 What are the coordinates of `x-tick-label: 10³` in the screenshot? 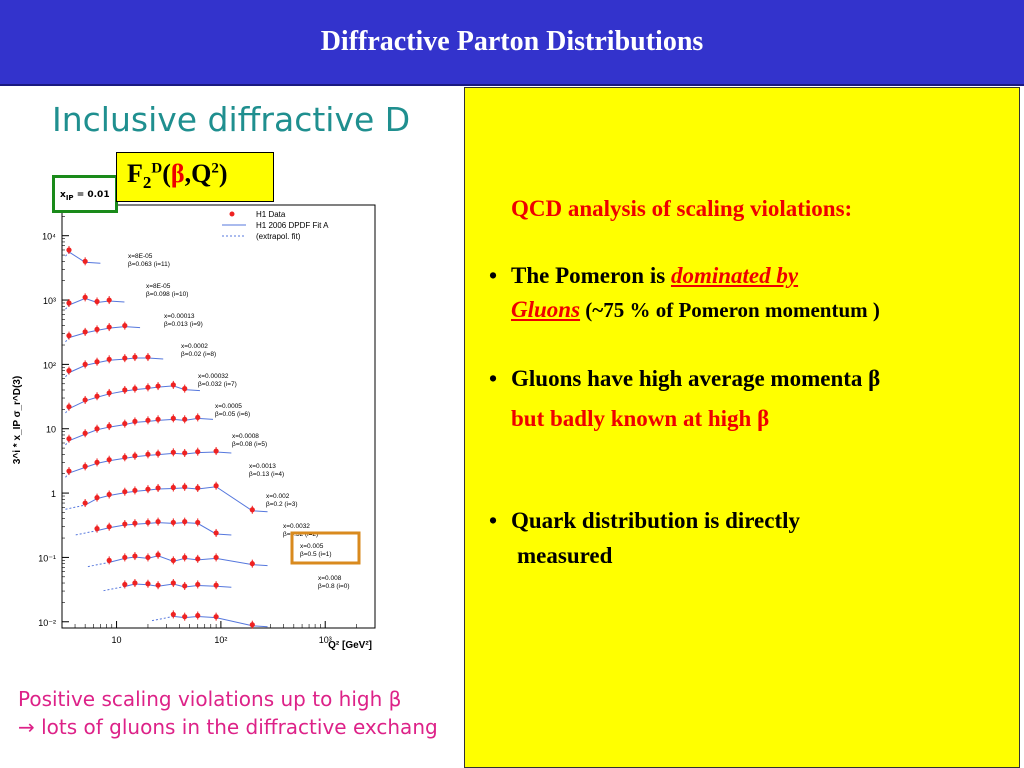 It's located at (325, 640).